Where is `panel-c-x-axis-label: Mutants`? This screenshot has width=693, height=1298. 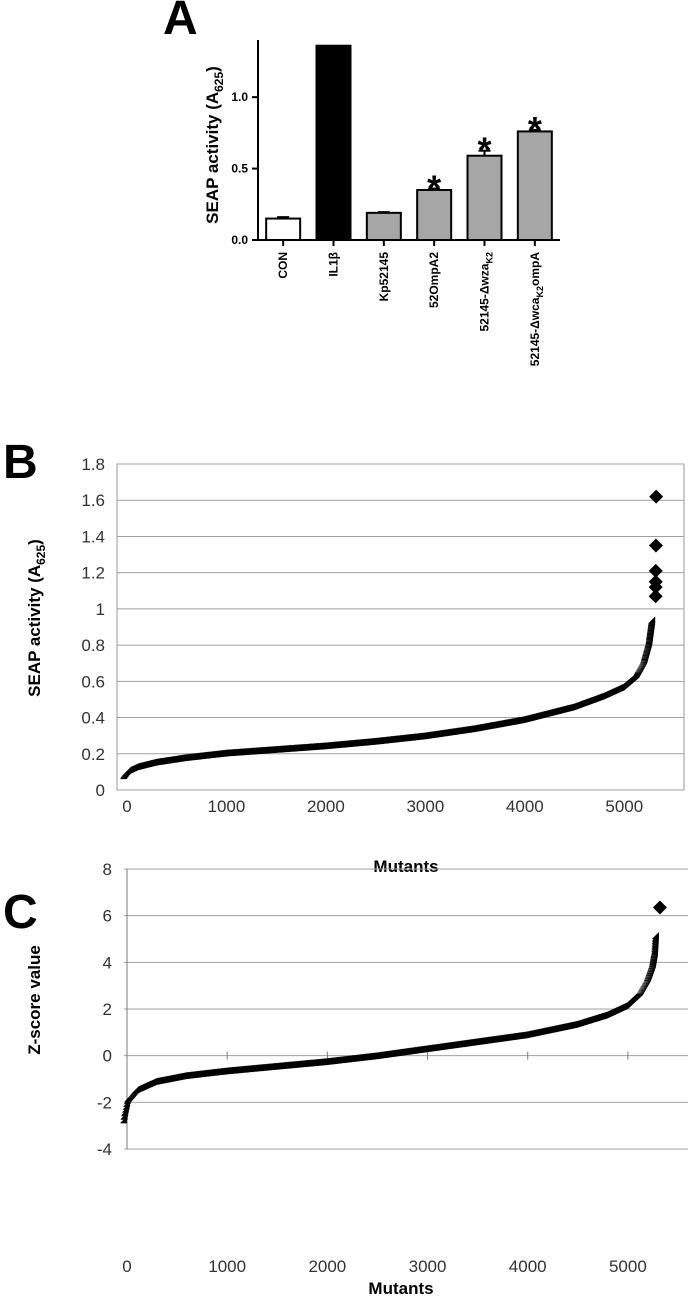
panel-c-x-axis-label: Mutants is located at coordinates (400, 1288).